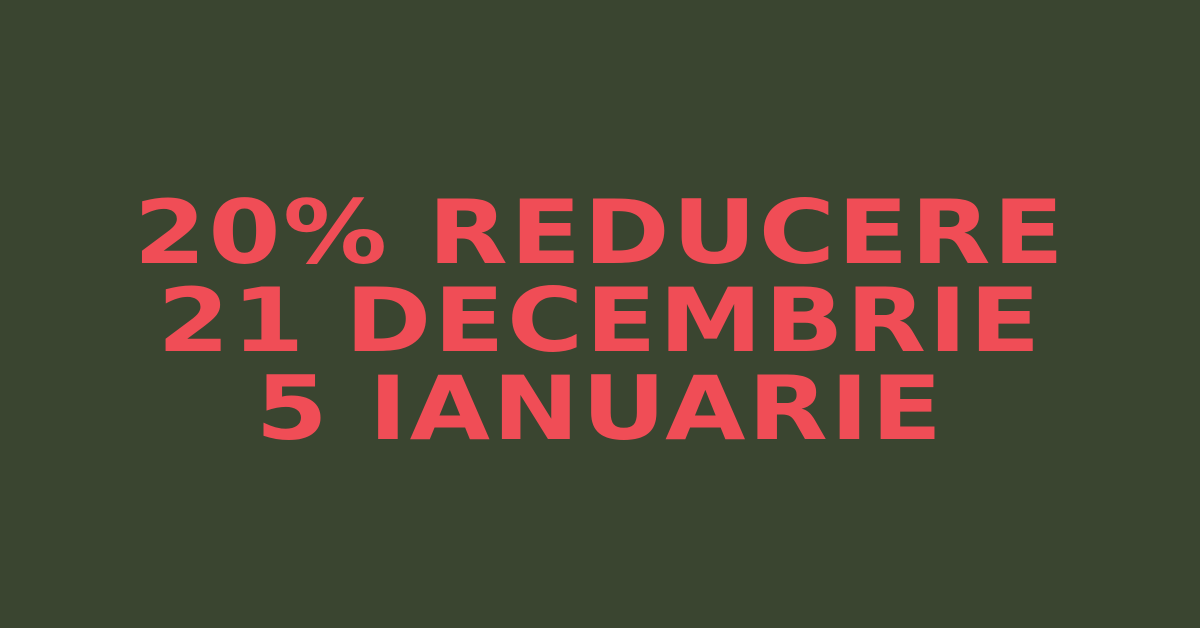 This screenshot has width=1200, height=628. I want to click on end-date-text: 5 IANUARIE, so click(600, 408).